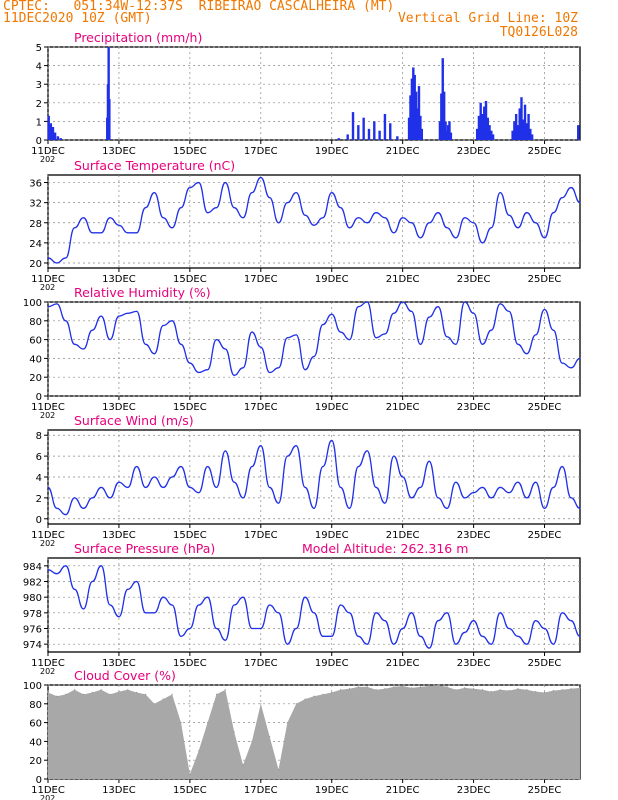  Describe the element at coordinates (190, 407) in the screenshot. I see `rh-xtick-label: 15DEC` at that location.